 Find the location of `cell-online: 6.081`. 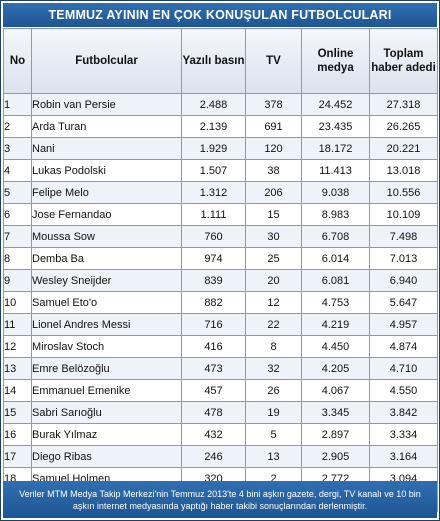

cell-online: 6.081 is located at coordinates (335, 280).